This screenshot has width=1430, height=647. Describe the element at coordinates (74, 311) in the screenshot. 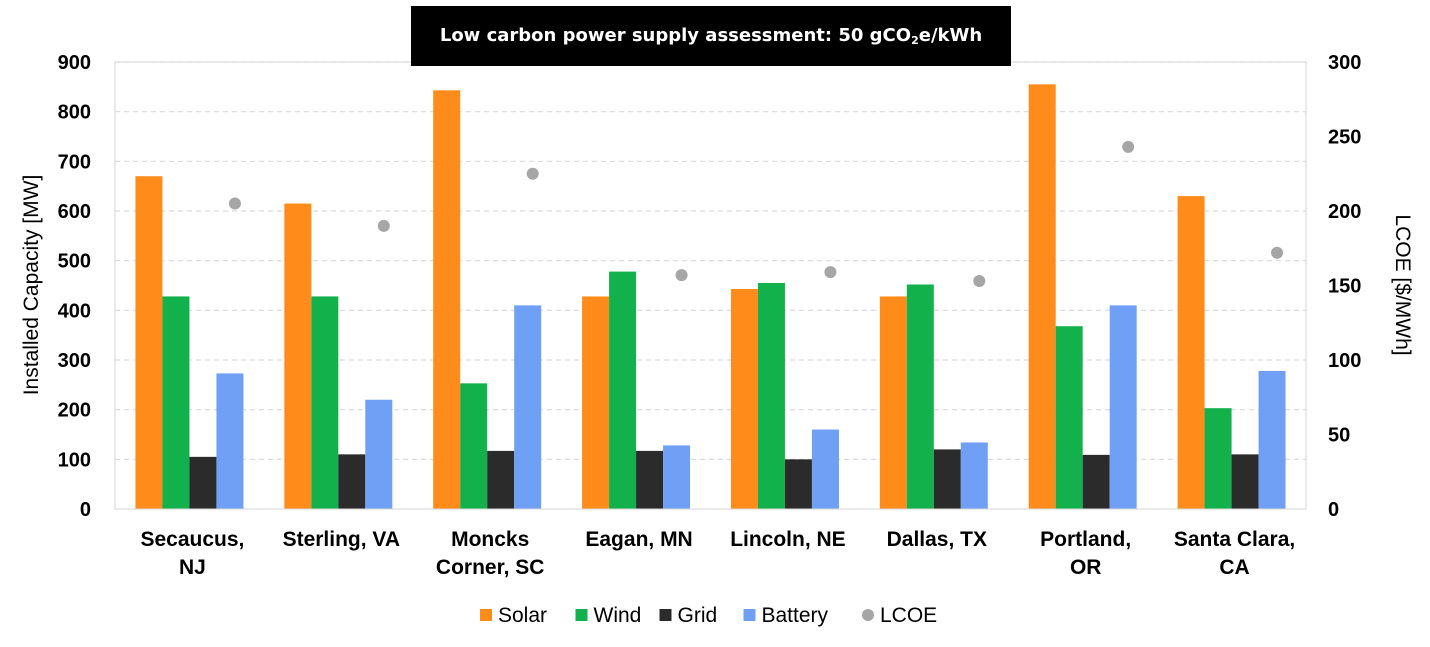

I see `tick-label-left: 400` at that location.